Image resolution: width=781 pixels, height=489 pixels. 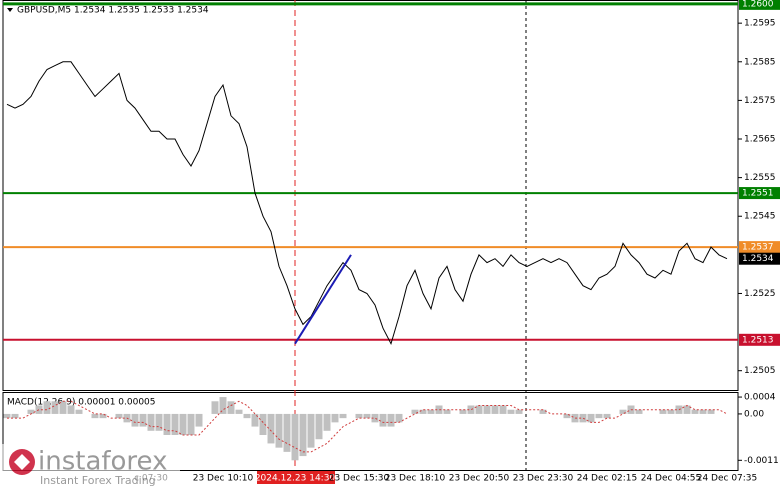 I want to click on y-tick-label: 1.2565, so click(x=760, y=140).